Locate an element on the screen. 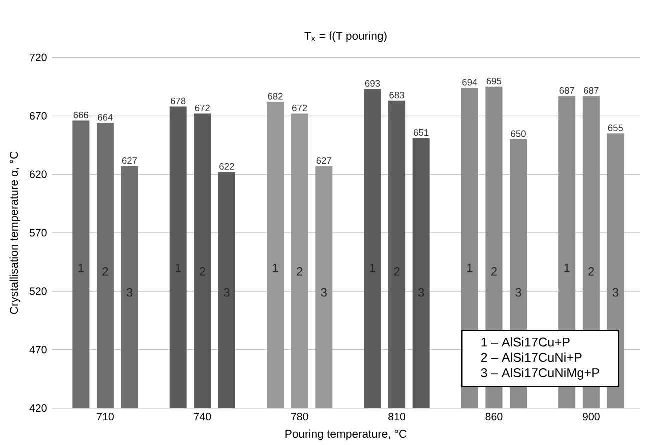 The height and width of the screenshot is (445, 645). annotation: 3 – AlSi17CuNiMg+P is located at coordinates (540, 374).